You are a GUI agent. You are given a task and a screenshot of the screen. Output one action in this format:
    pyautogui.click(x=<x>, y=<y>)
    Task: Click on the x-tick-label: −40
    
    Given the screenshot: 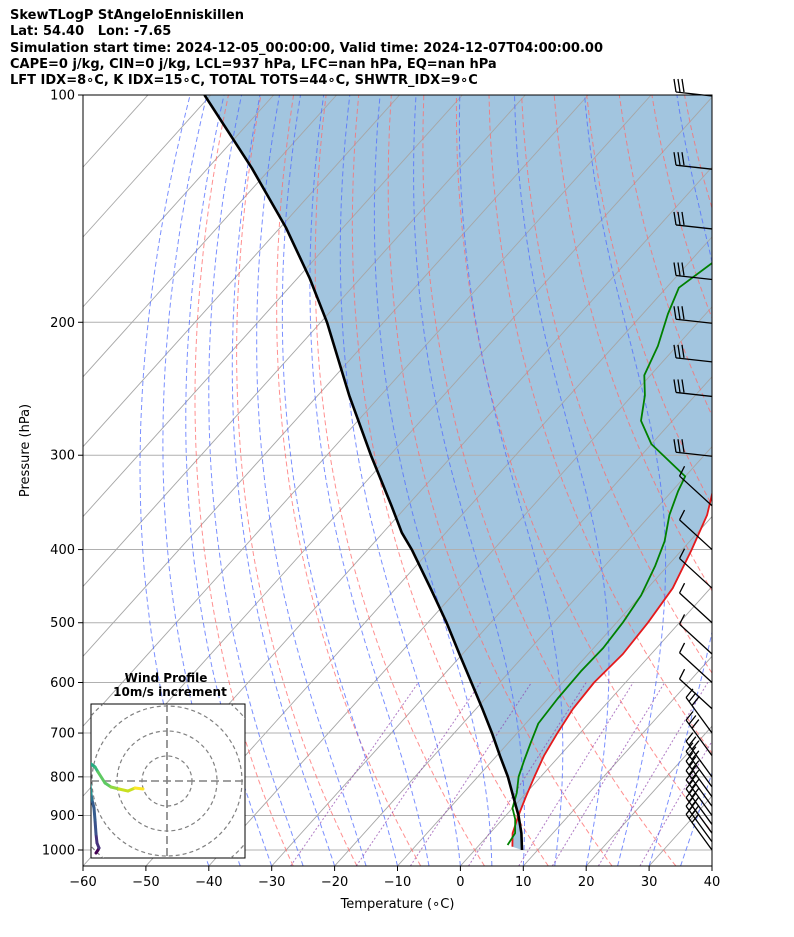 What is the action you would take?
    pyautogui.click(x=208, y=882)
    